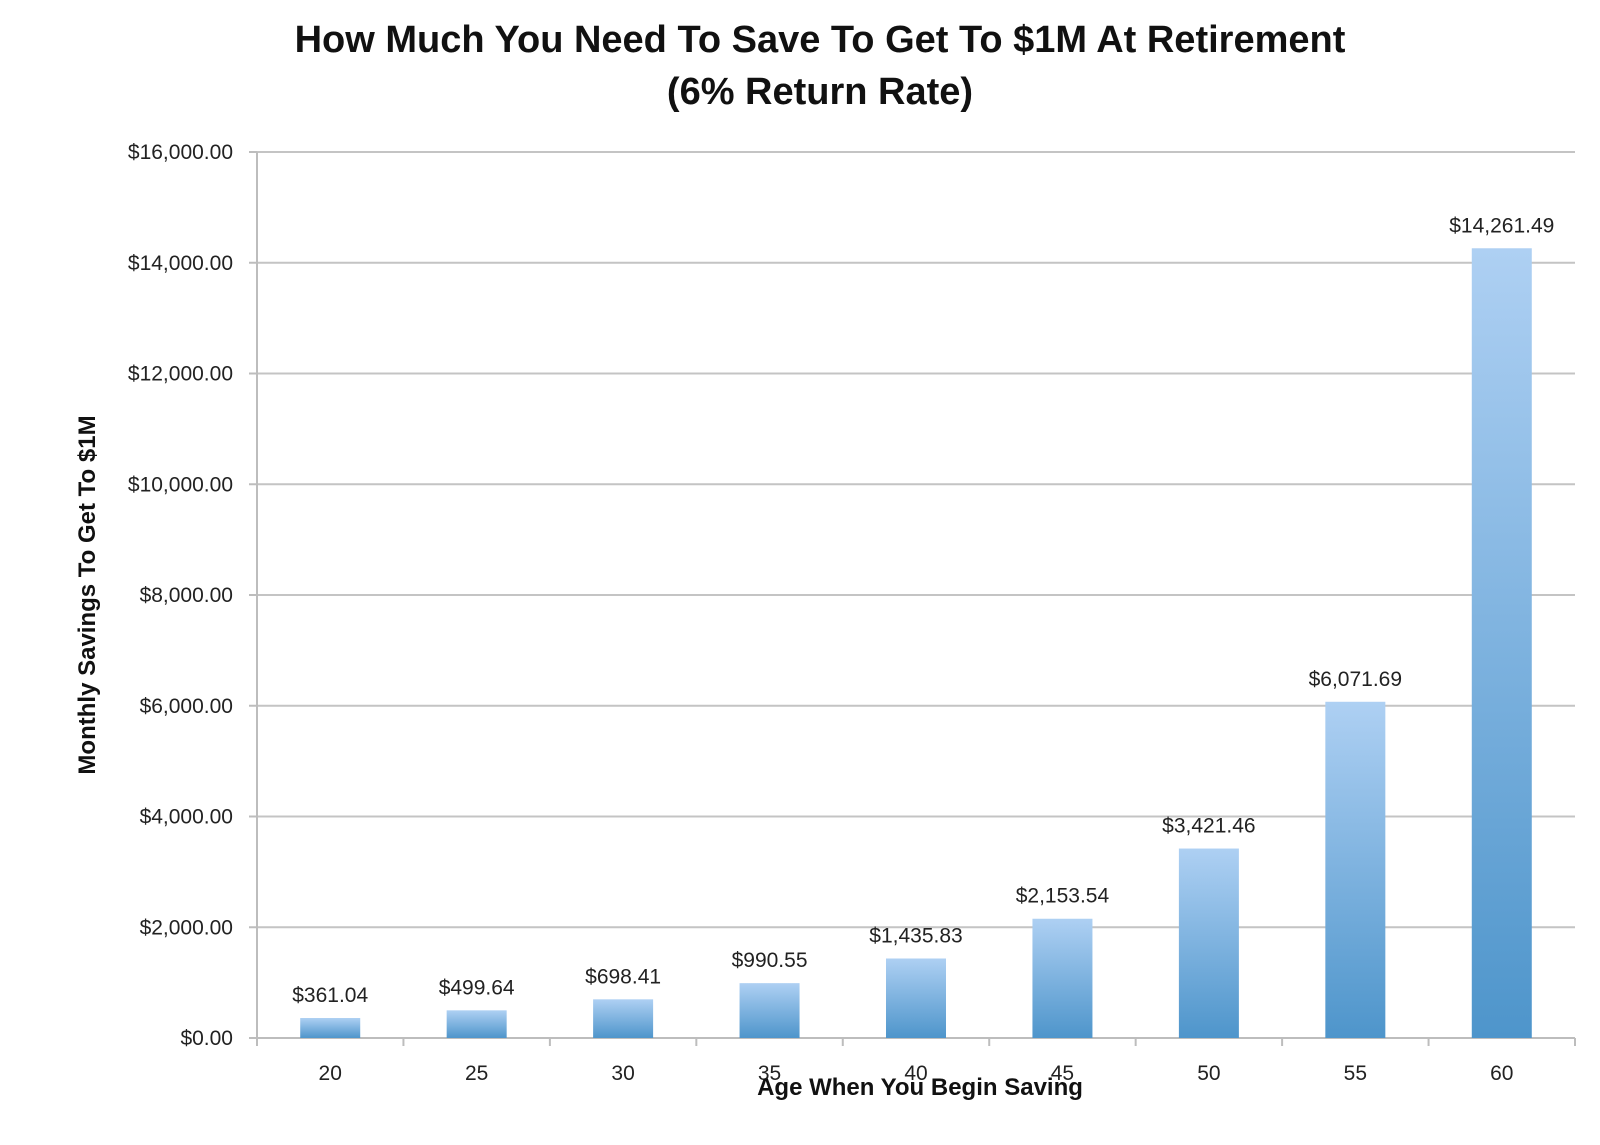 This screenshot has width=1600, height=1145. What do you see at coordinates (186, 817) in the screenshot?
I see `y-tick-label: $4,000.00` at bounding box center [186, 817].